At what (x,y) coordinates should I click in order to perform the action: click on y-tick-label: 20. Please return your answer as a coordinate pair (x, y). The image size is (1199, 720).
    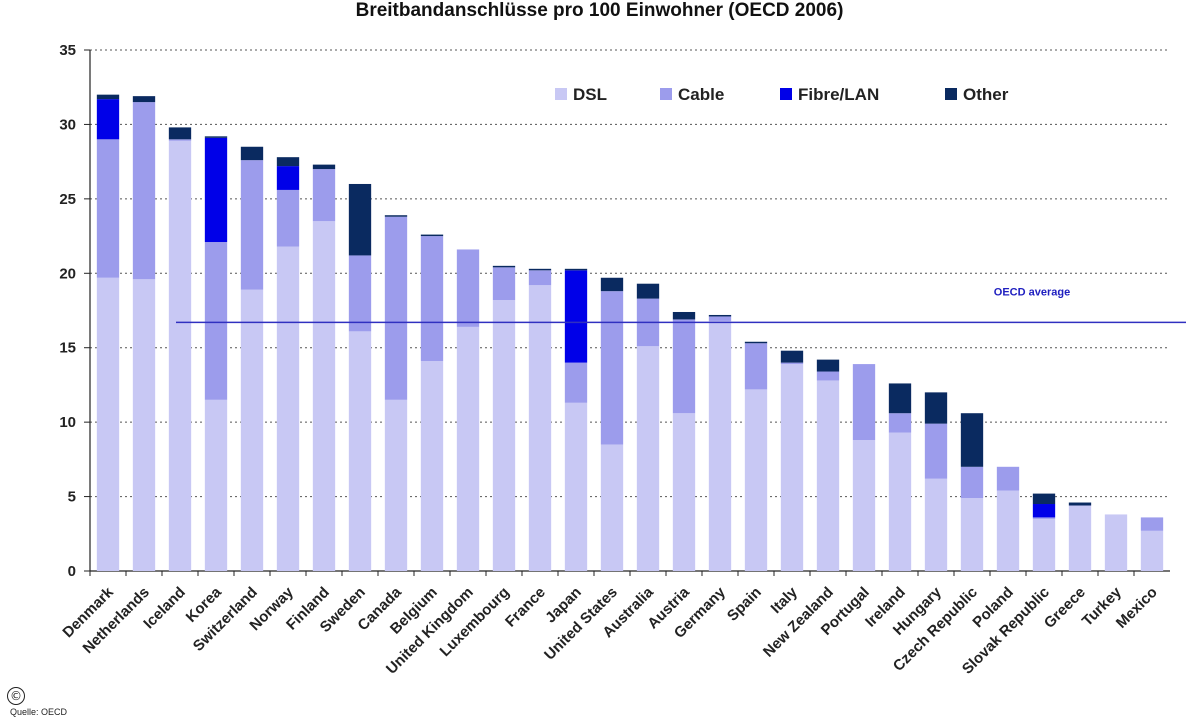
    Looking at the image, I should click on (67, 273).